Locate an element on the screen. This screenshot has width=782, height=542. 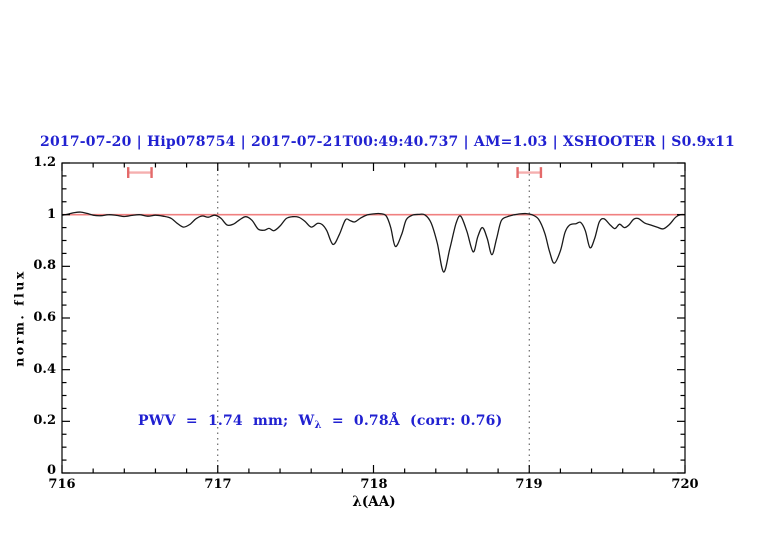
pwv-annotation: PWV = 1.74 mm; Wλ = 0.78Å (corr: 0.76) is located at coordinates (320, 422).